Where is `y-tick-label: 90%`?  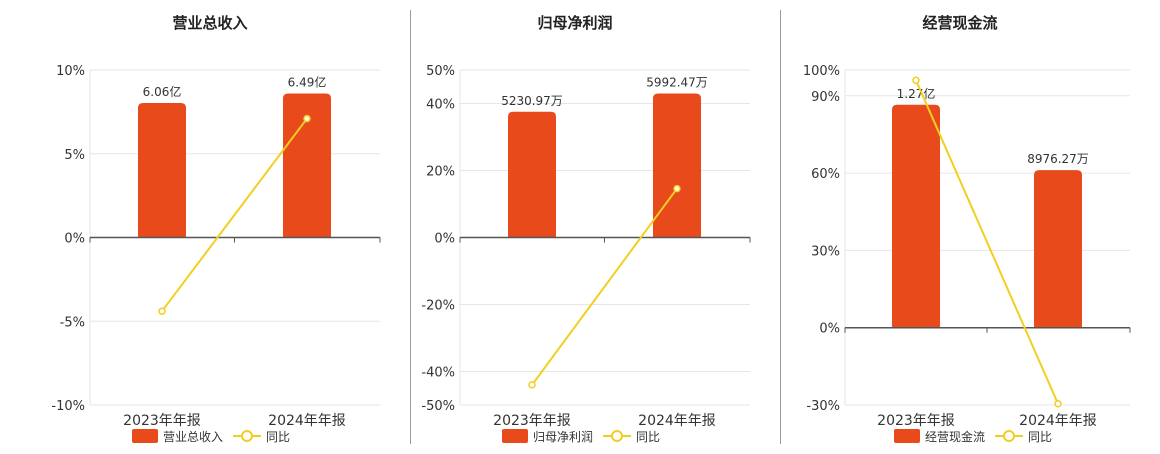 y-tick-label: 90% is located at coordinates (825, 97).